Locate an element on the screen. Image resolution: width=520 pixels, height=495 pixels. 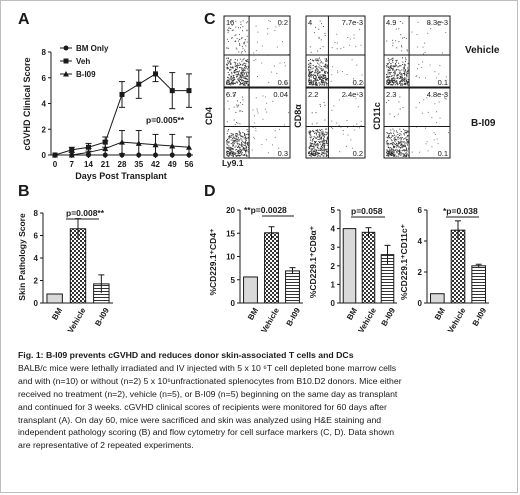
panel-d1-bar is located at coordinates (250, 290).